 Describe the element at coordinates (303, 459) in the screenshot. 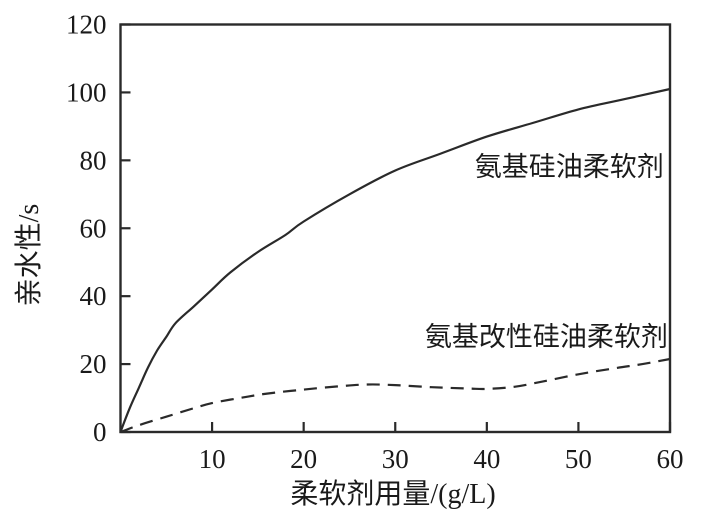

I see `x-tick-label: 20` at that location.